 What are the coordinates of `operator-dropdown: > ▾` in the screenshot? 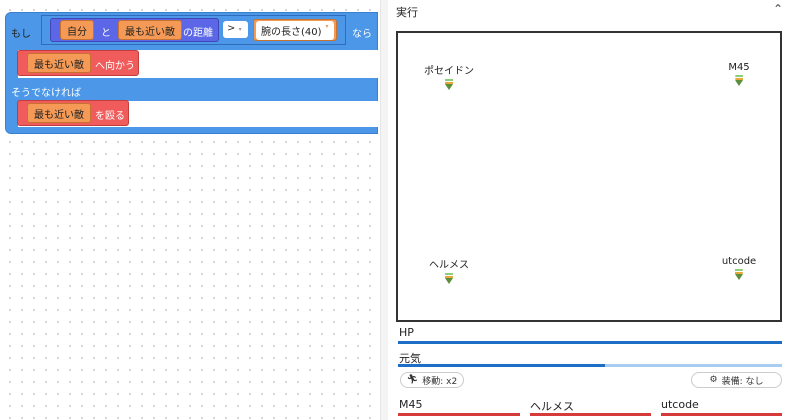 It's located at (235, 29).